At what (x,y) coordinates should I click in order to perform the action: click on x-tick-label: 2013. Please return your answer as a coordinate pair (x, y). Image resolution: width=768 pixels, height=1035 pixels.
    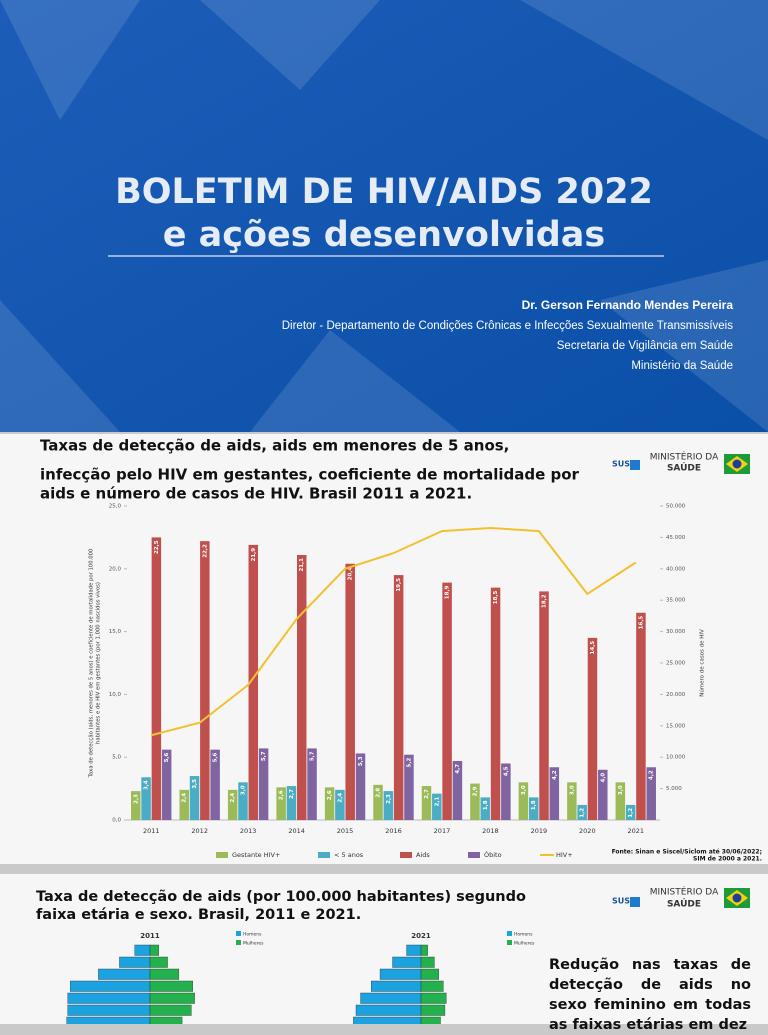
    Looking at the image, I should click on (248, 831).